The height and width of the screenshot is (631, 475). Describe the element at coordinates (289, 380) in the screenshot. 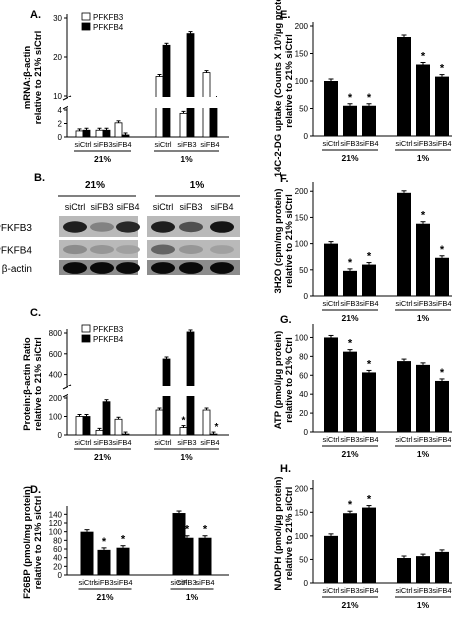

I see `y-axis-label: relative to 21% Ctrl` at that location.